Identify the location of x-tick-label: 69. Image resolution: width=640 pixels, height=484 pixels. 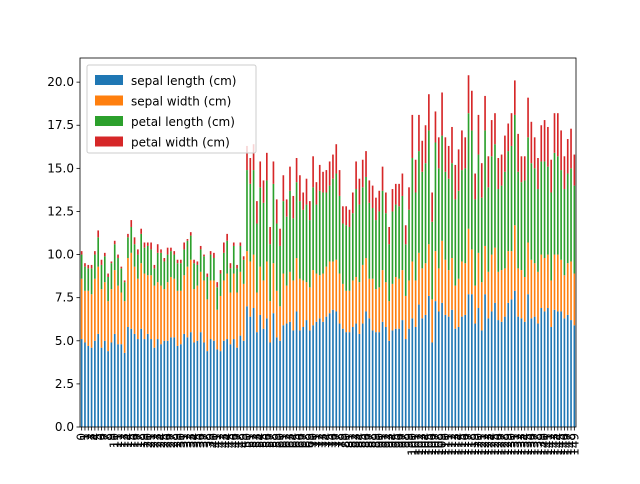
(310, 440).